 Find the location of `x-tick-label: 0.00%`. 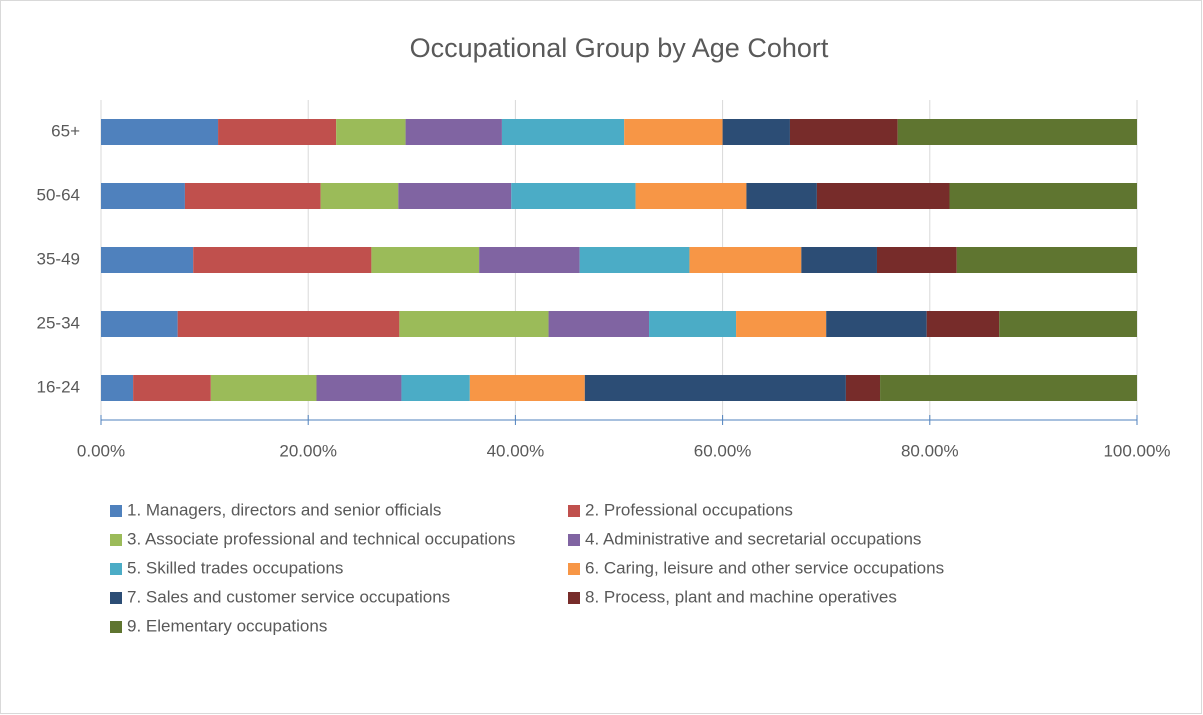

x-tick-label: 0.00% is located at coordinates (101, 450).